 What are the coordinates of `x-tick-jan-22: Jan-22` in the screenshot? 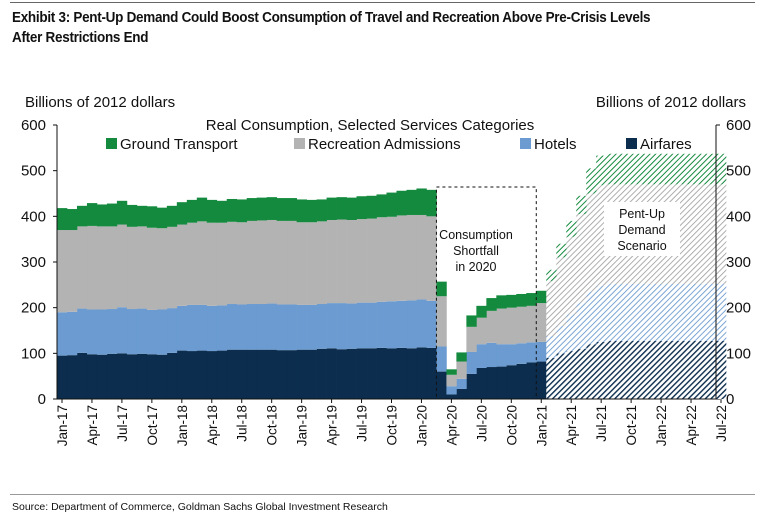 It's located at (661, 425).